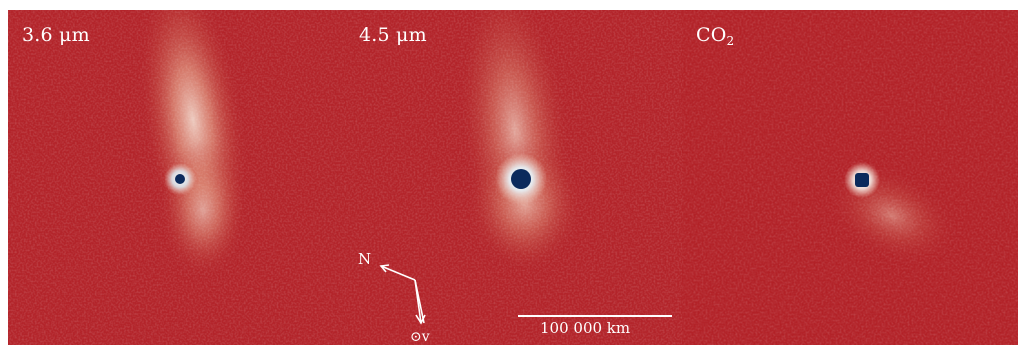 The height and width of the screenshot is (345, 1018). I want to click on panel-label-3-6: 3.6 μm, so click(56, 35).